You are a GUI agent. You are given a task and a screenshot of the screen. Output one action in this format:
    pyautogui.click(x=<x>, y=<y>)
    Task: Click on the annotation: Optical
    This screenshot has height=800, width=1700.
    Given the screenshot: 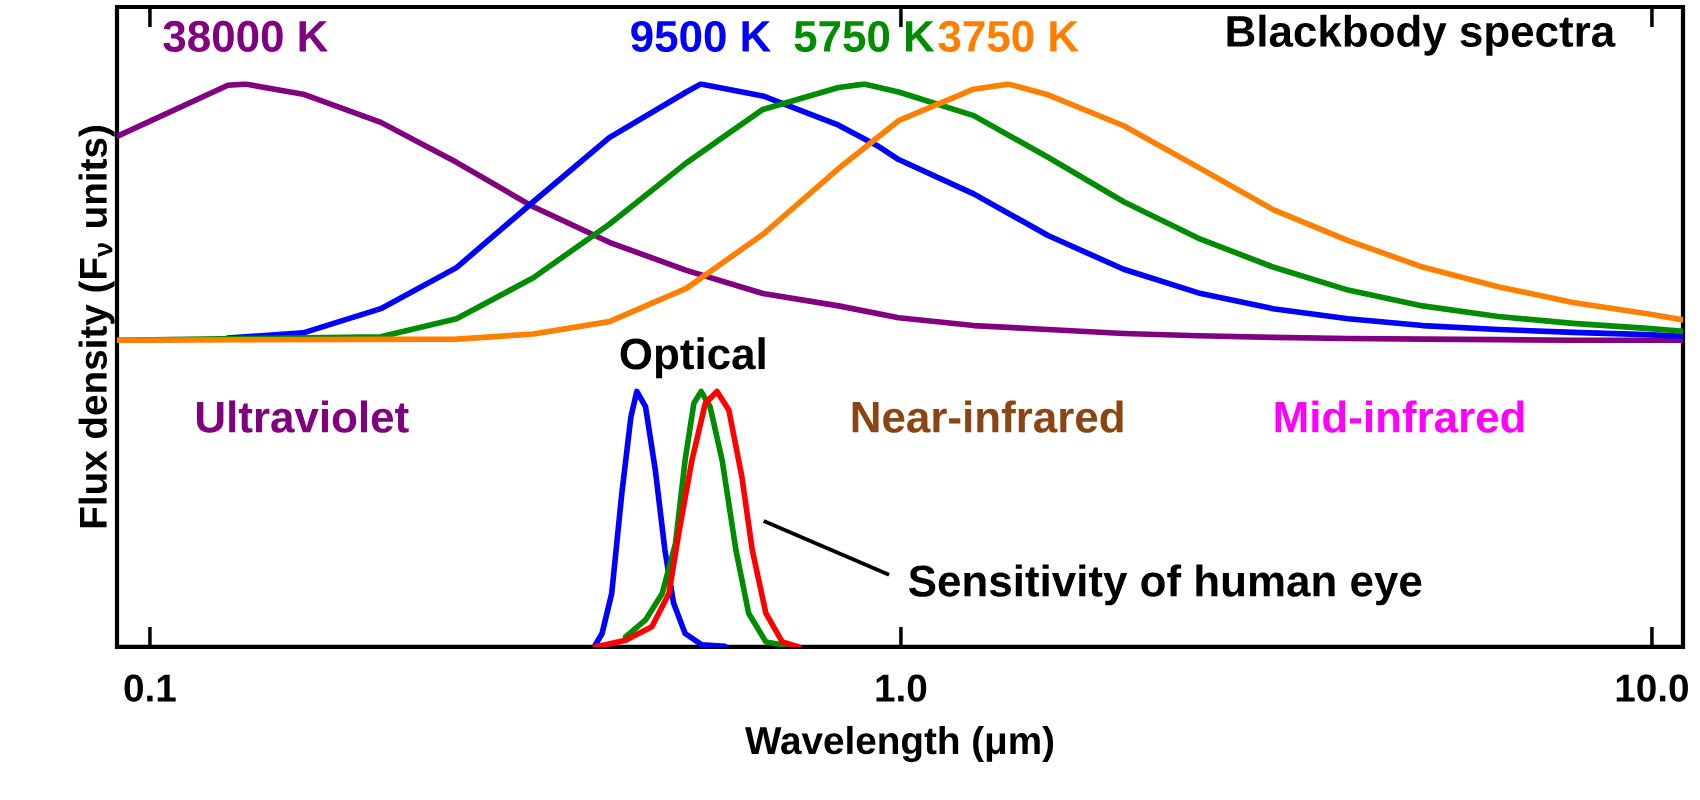 What is the action you would take?
    pyautogui.click(x=692, y=358)
    